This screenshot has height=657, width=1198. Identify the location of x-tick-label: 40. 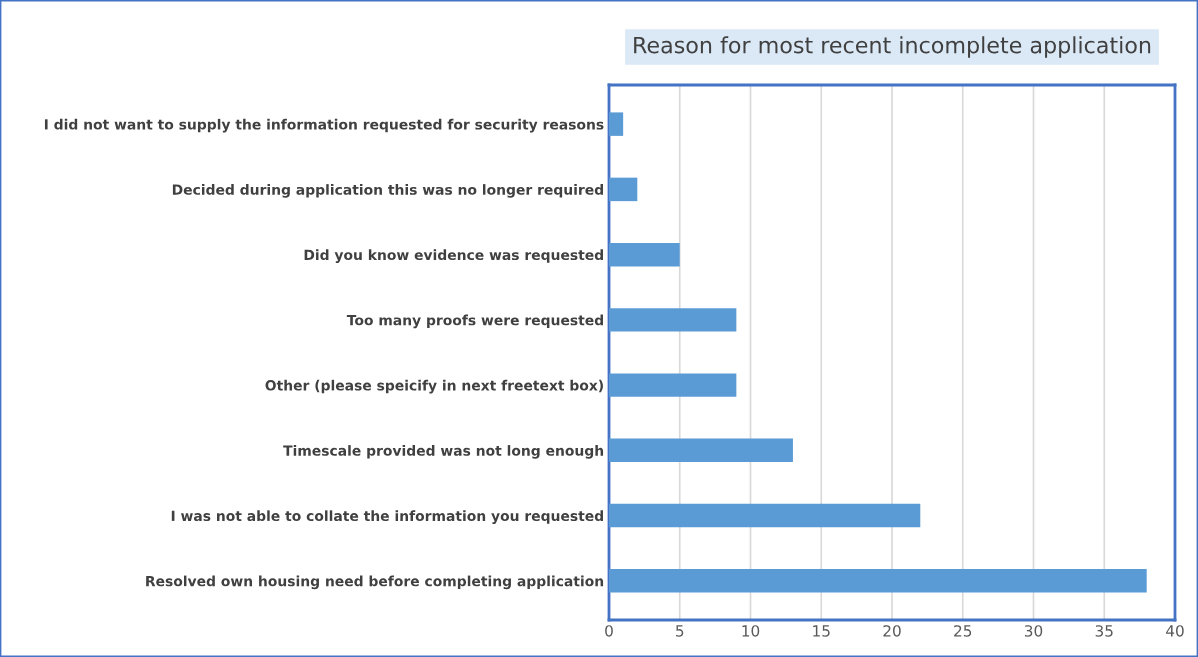
(1175, 631).